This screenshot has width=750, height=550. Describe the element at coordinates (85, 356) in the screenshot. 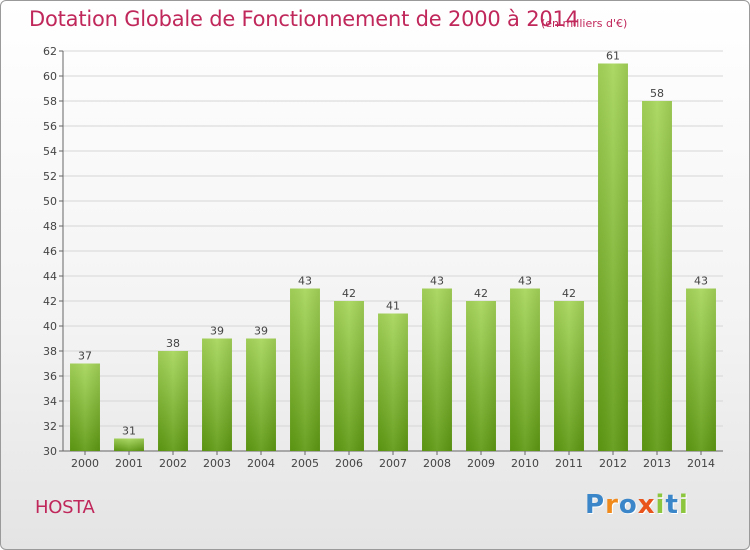

I see `data-label-2000: 37` at that location.